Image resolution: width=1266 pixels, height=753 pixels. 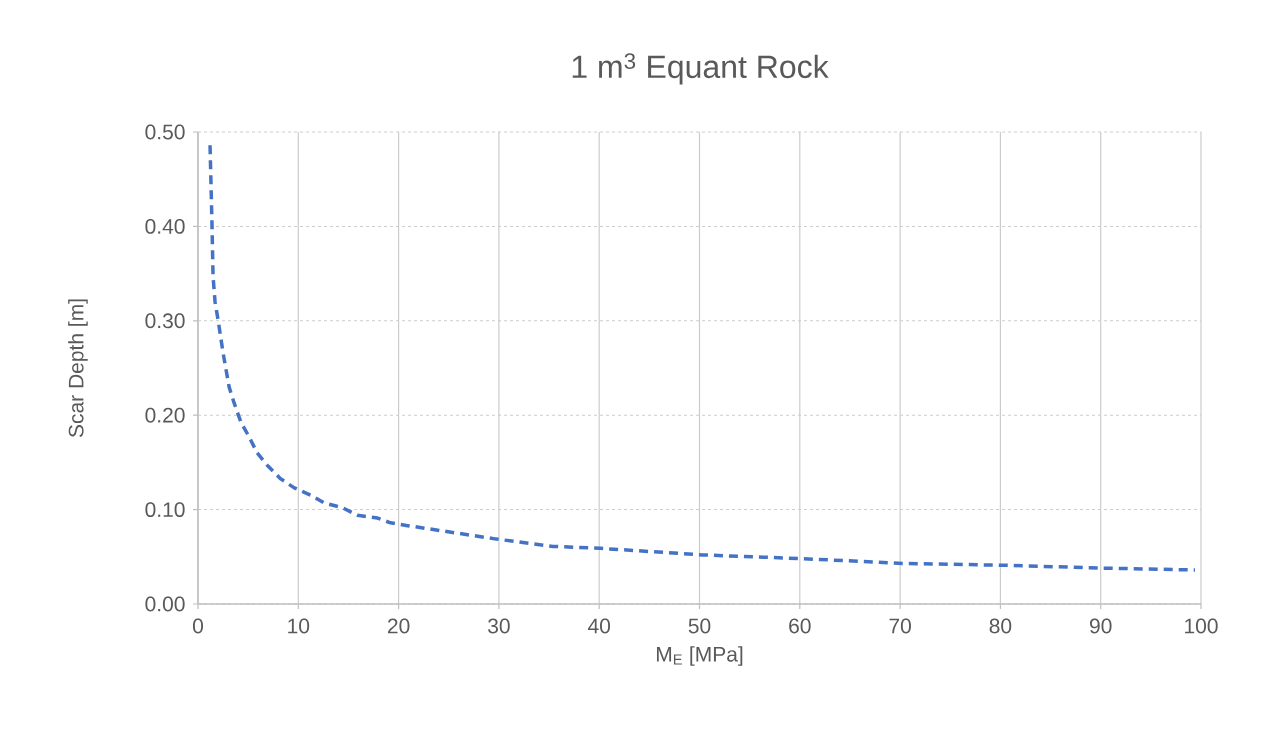 I want to click on x-tick-label: 30, so click(x=499, y=626).